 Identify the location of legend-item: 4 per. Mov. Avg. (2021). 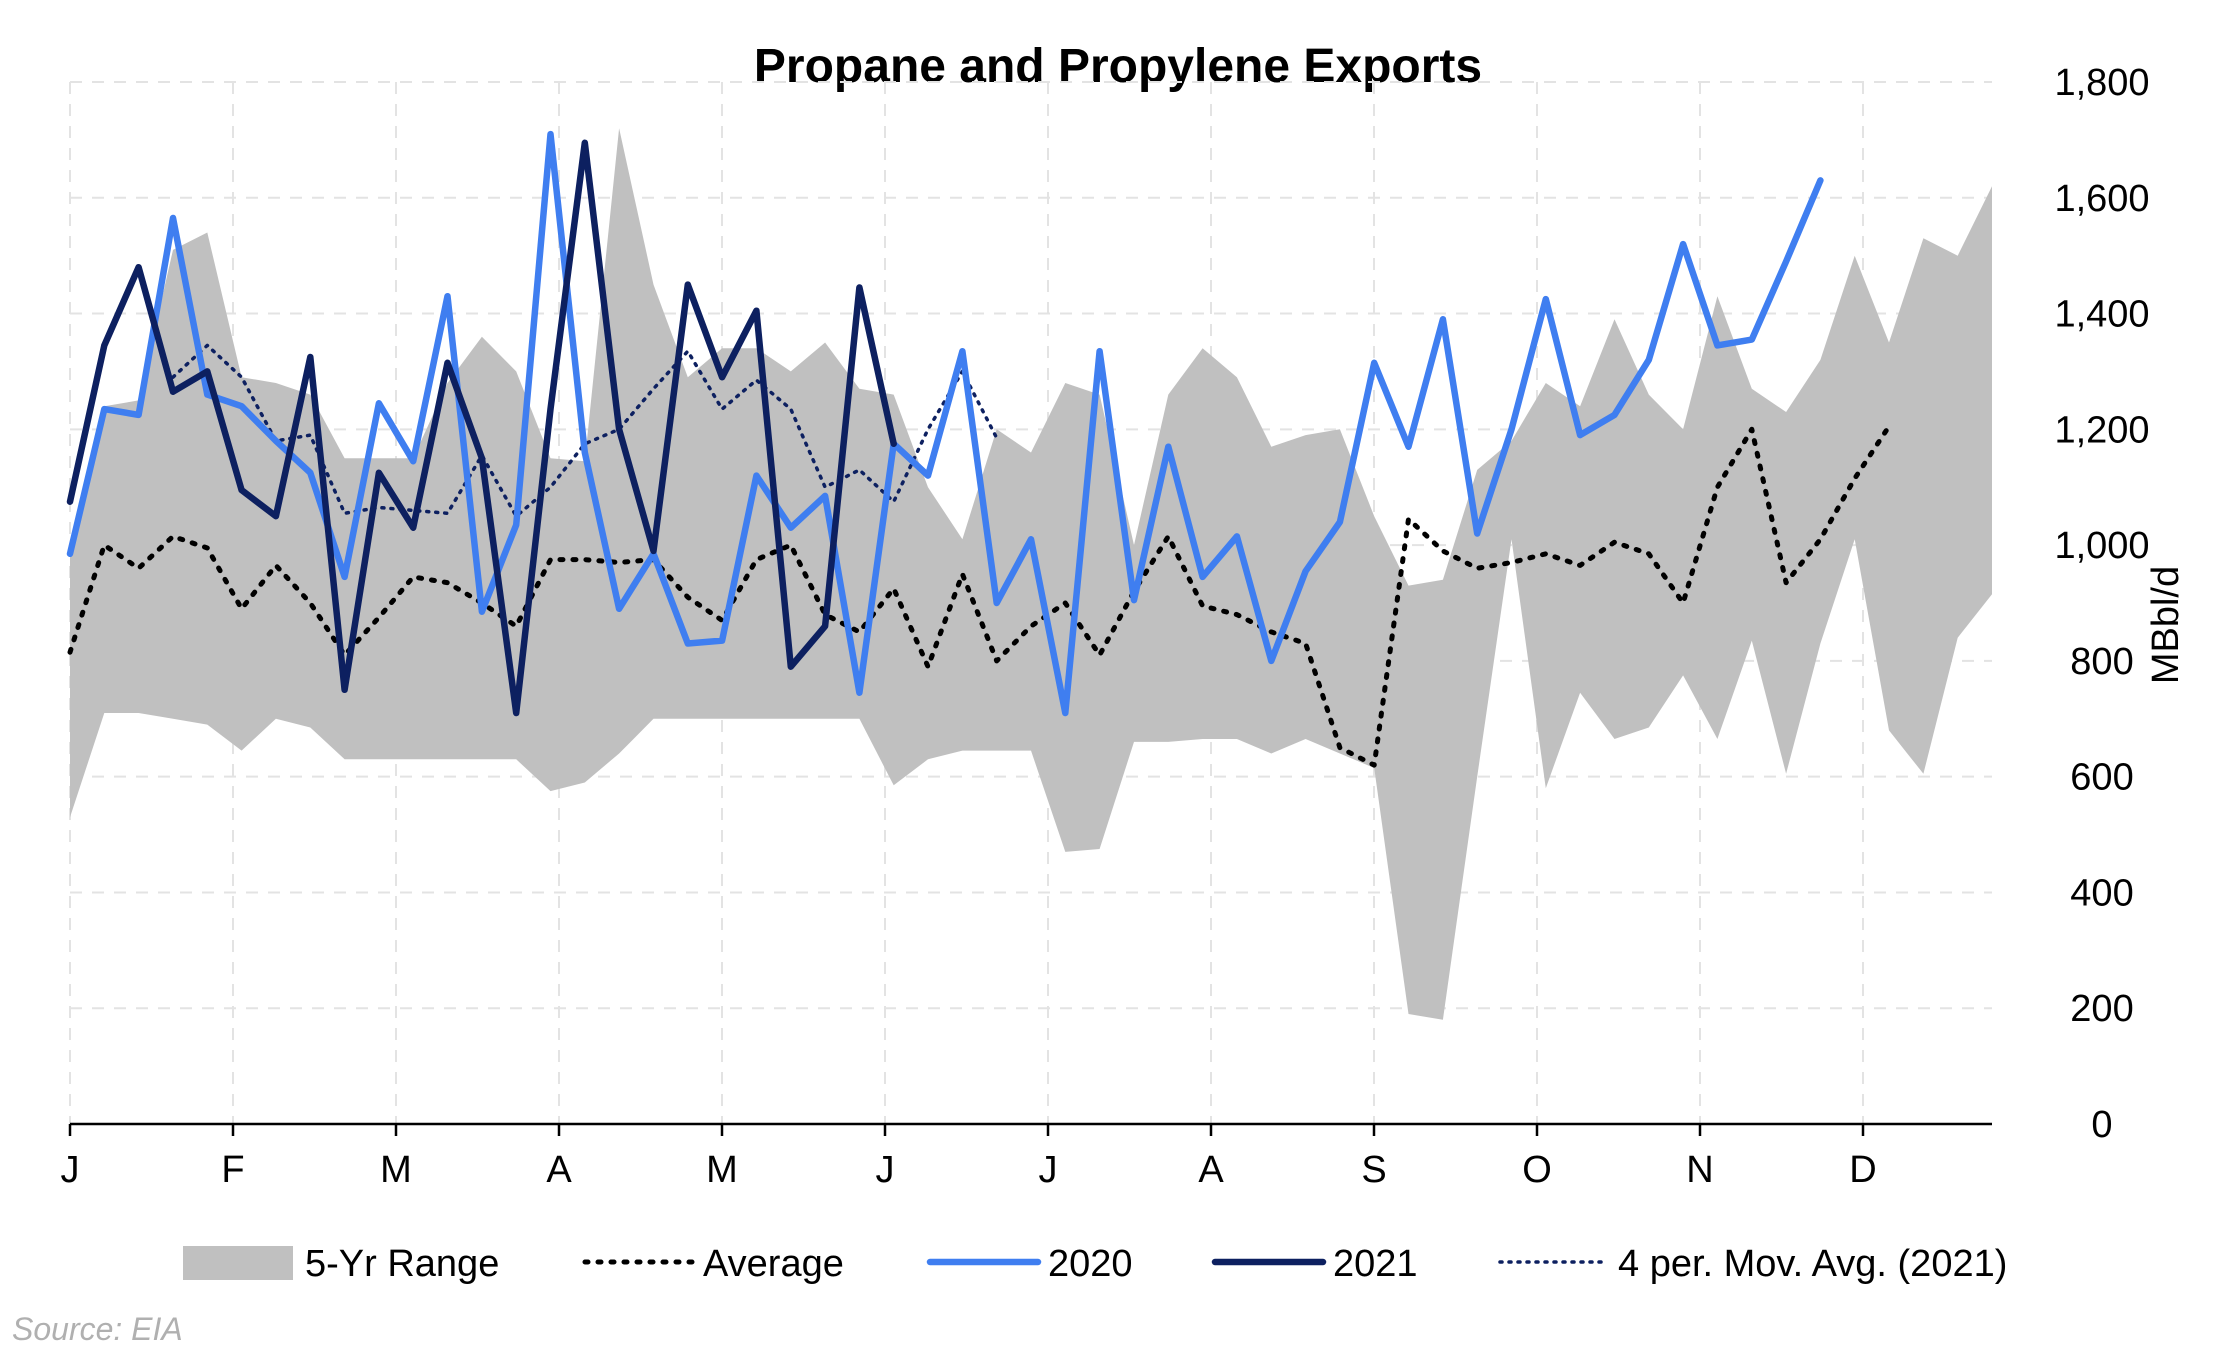
(1752, 1264).